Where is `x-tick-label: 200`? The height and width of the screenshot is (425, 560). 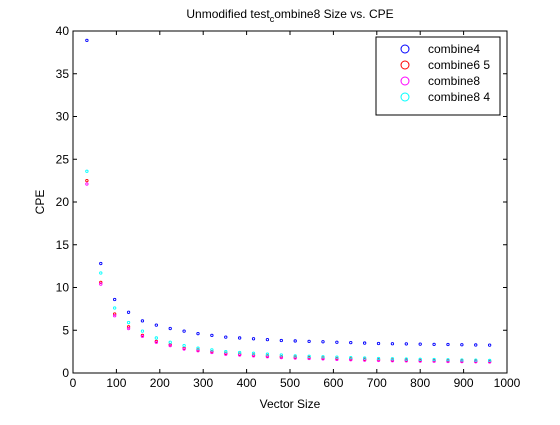
x-tick-label: 200 is located at coordinates (160, 383).